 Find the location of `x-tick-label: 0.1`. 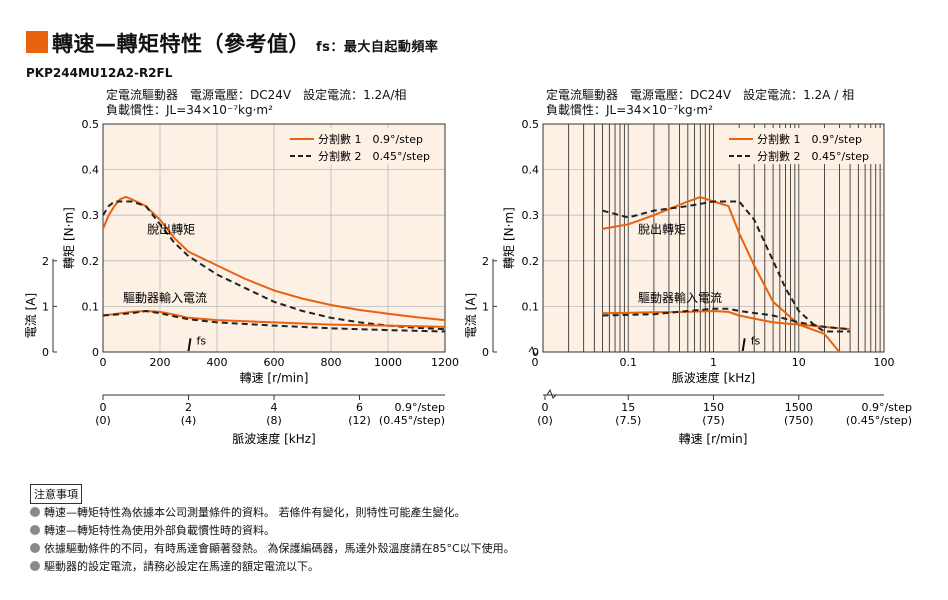

x-tick-label: 0.1 is located at coordinates (629, 362).